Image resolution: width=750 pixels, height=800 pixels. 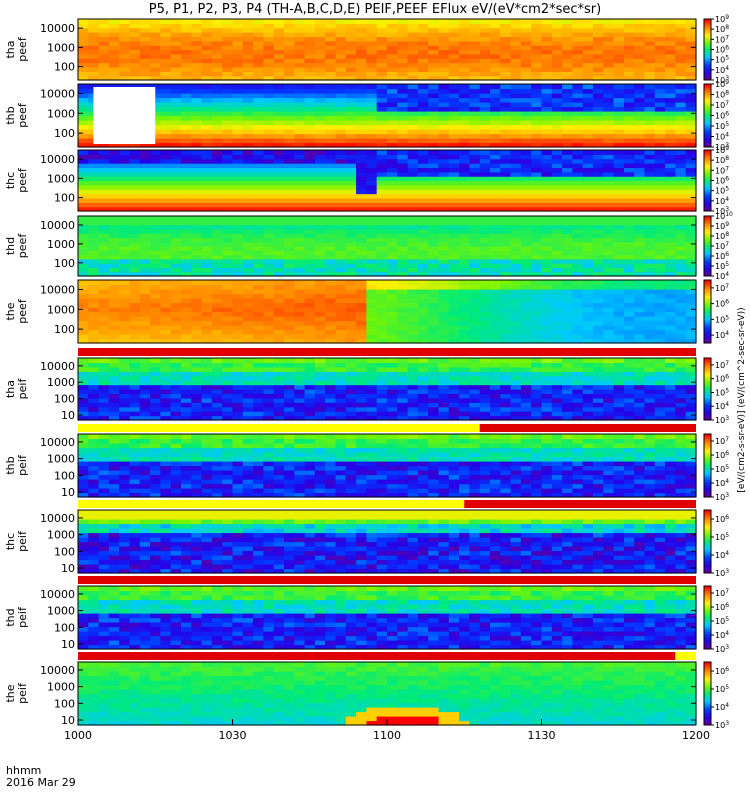 What do you see at coordinates (22, 49) in the screenshot?
I see `panel-ylabel: peef` at bounding box center [22, 49].